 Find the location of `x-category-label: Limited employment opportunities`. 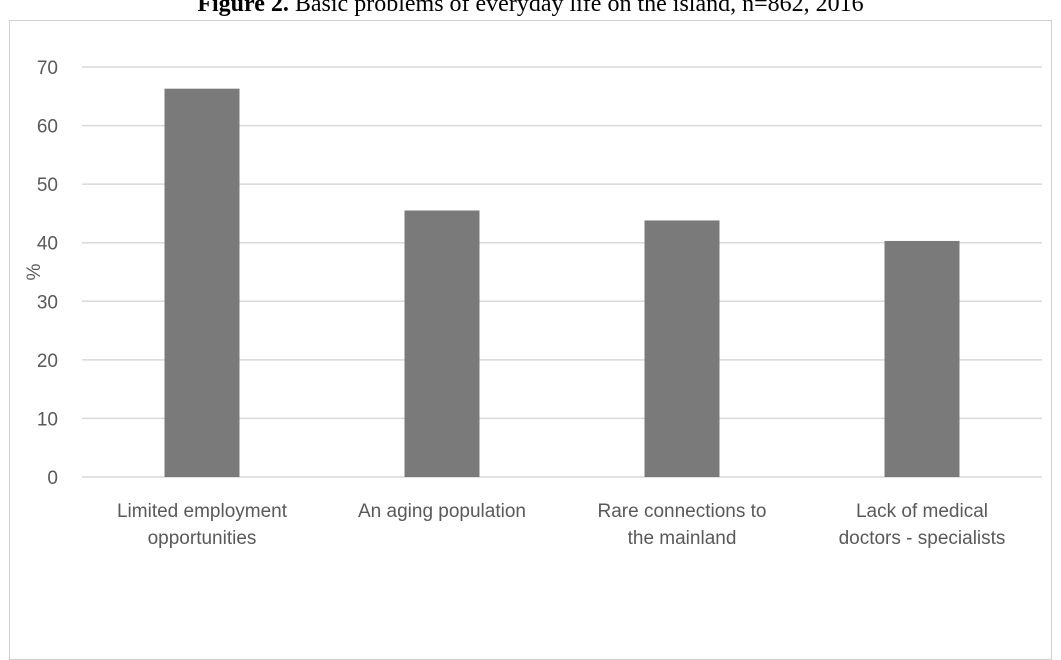

x-category-label: Limited employment opportunities is located at coordinates (202, 525).